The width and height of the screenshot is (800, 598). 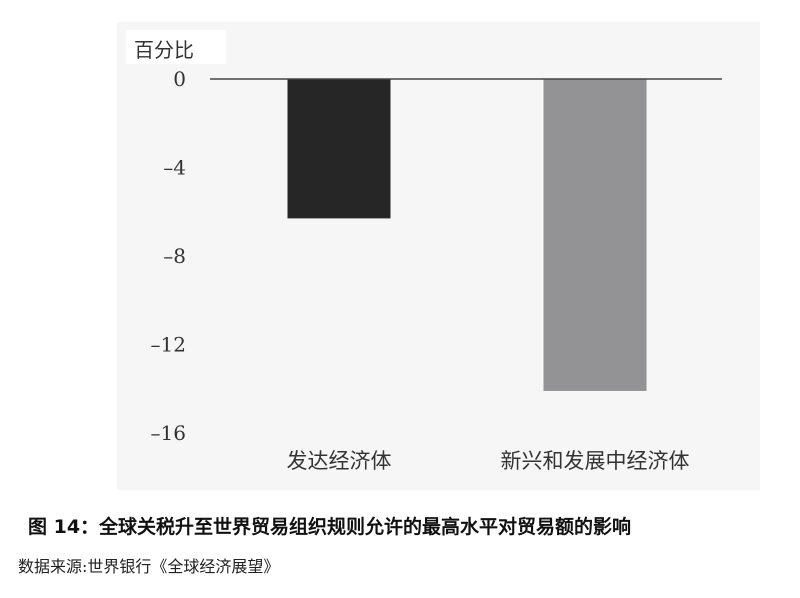 I want to click on y-tick-label: –4, so click(x=174, y=168).